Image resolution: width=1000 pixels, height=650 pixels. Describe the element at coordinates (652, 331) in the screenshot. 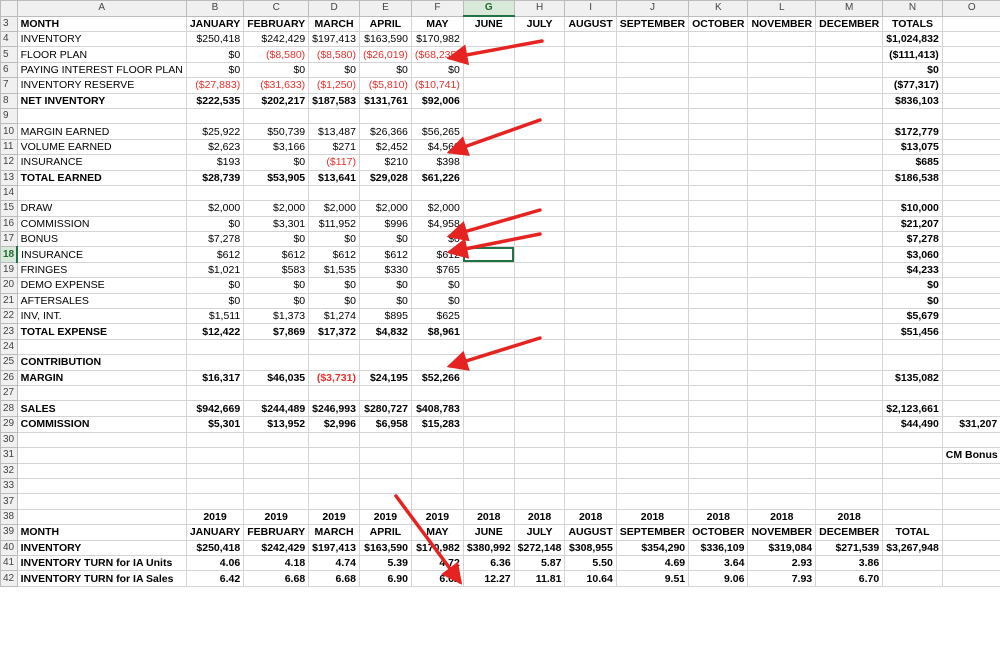

I see `cell-j23` at that location.